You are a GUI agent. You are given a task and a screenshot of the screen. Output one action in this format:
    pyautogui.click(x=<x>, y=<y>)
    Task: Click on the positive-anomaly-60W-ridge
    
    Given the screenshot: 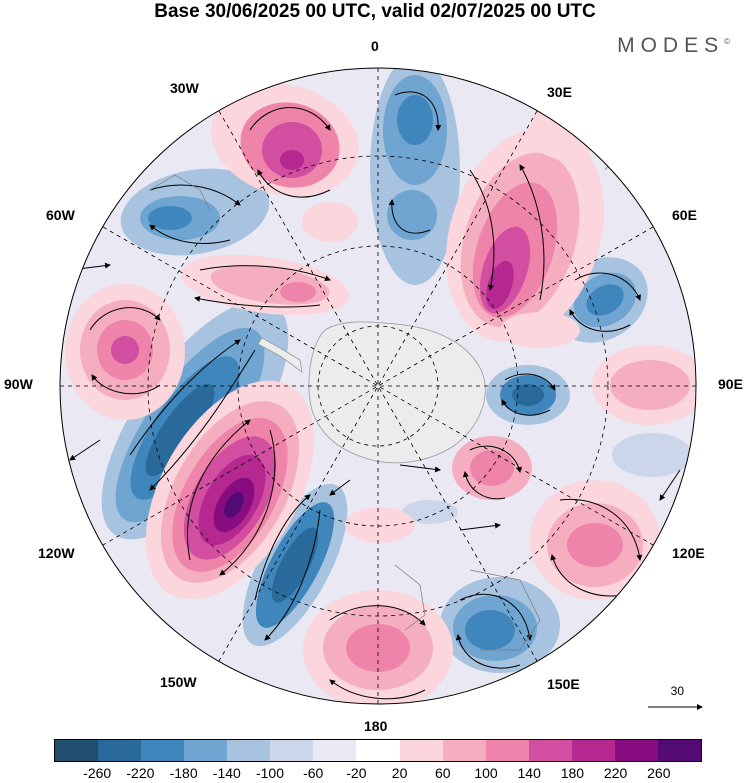 What is the action you would take?
    pyautogui.click(x=265, y=285)
    